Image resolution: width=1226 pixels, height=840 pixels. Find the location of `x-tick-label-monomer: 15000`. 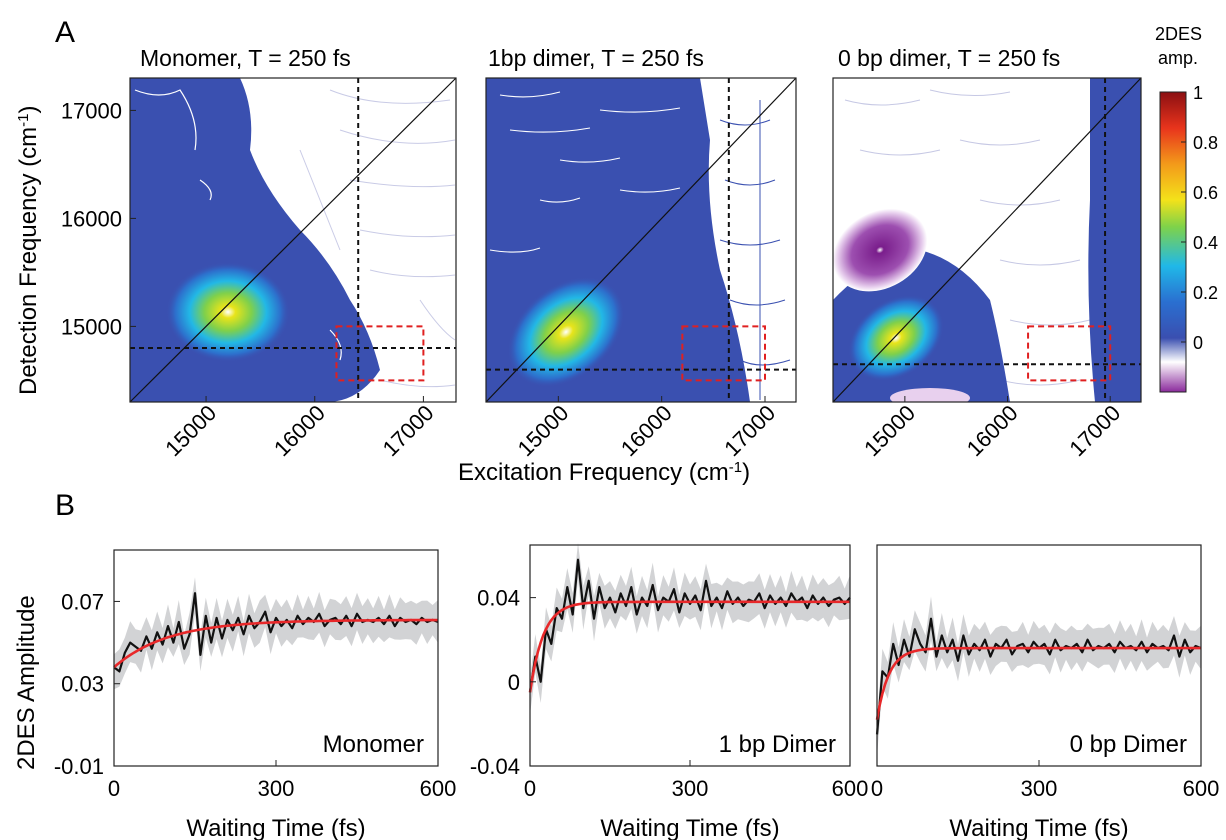

x-tick-label-monomer: 15000 is located at coordinates (190, 430).